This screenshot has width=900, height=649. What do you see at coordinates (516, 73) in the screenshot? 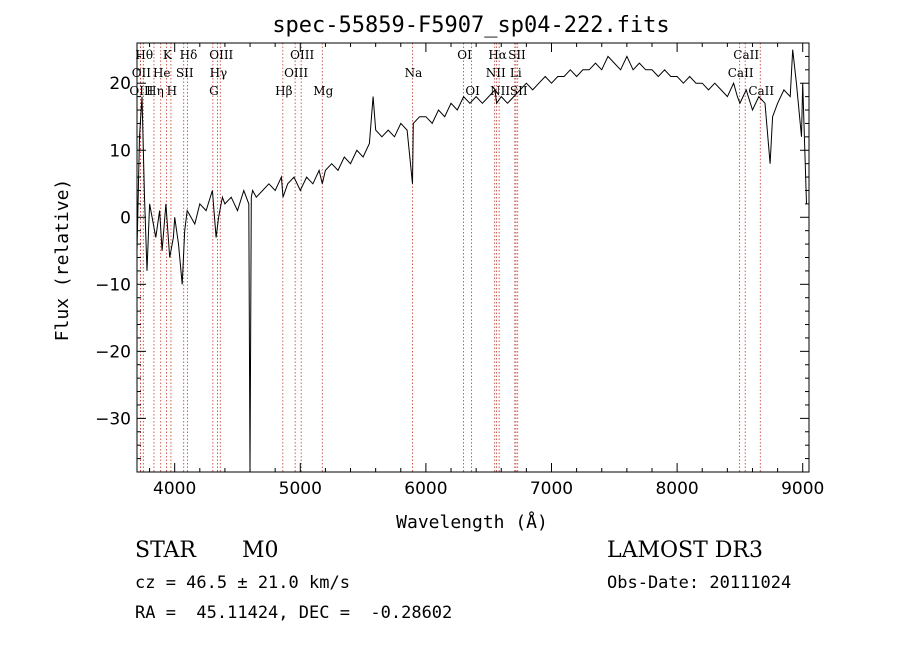
I see `line-marker-label: Li` at bounding box center [516, 73].